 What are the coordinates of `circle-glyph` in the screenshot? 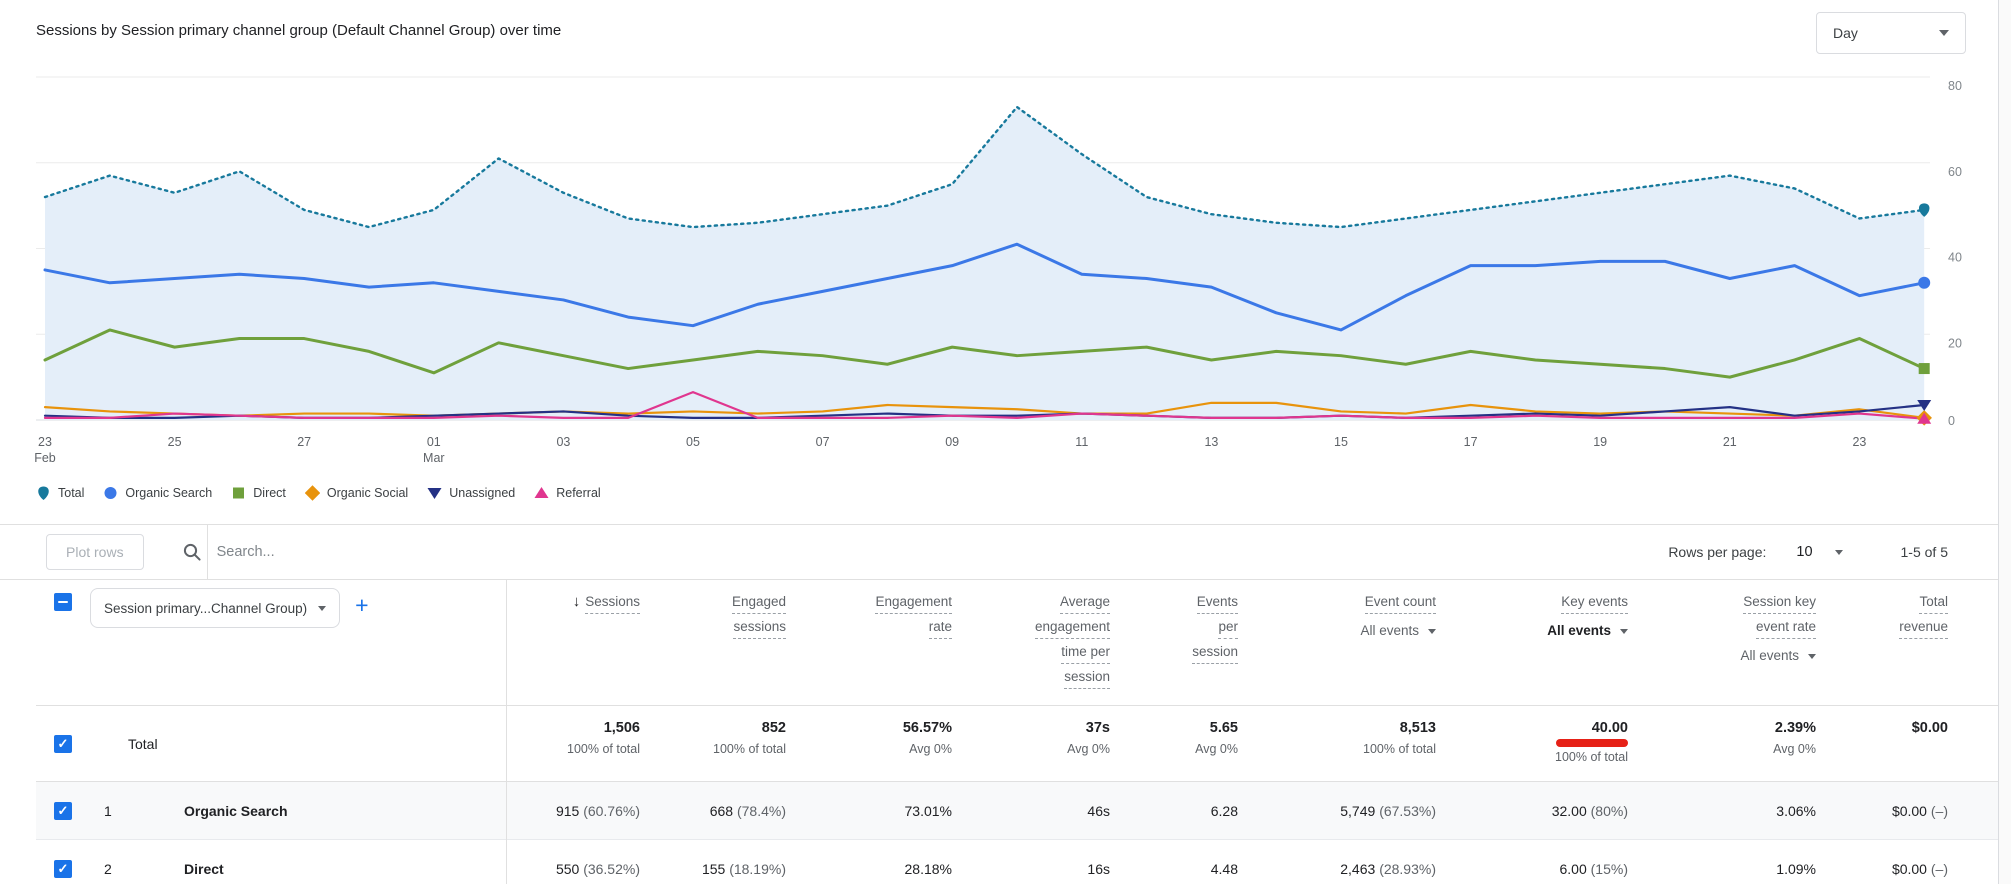 It's located at (110, 493).